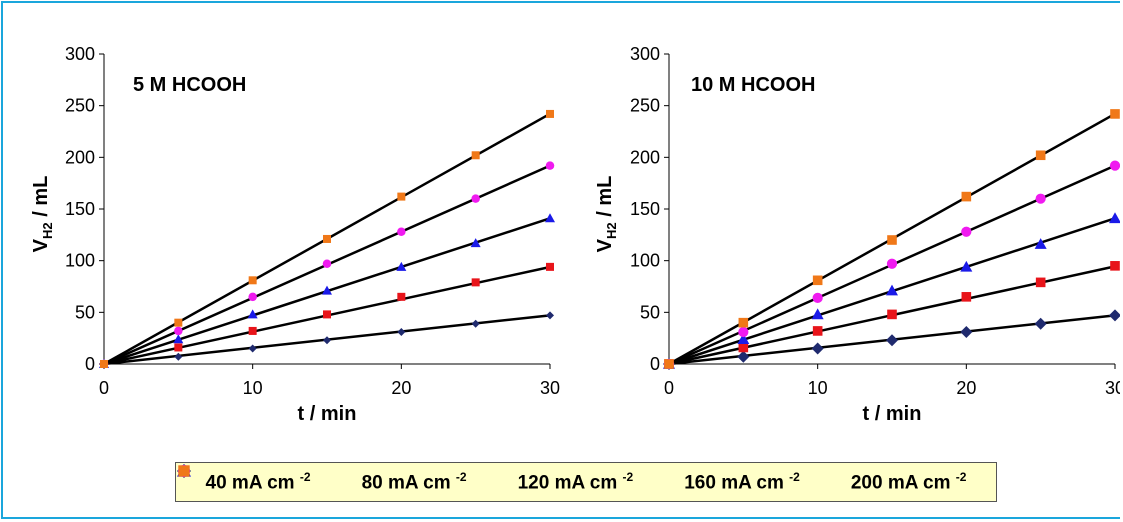  Describe the element at coordinates (575, 481) in the screenshot. I see `legend-label: 120 mA cm -2` at that location.